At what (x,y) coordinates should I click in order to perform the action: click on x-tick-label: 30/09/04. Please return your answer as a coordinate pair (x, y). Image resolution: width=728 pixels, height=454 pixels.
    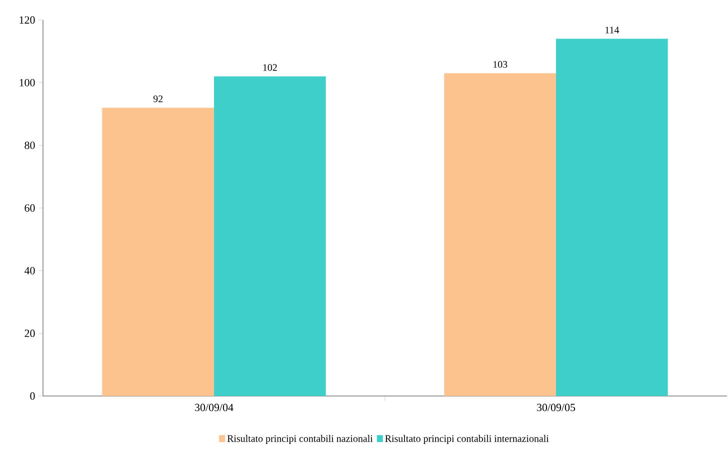
    Looking at the image, I should click on (214, 408).